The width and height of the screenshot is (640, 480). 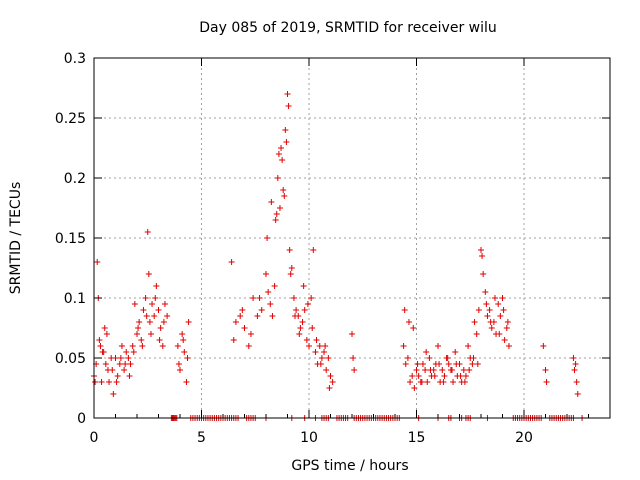 I want to click on y-tick-label: 0, so click(x=81, y=419).